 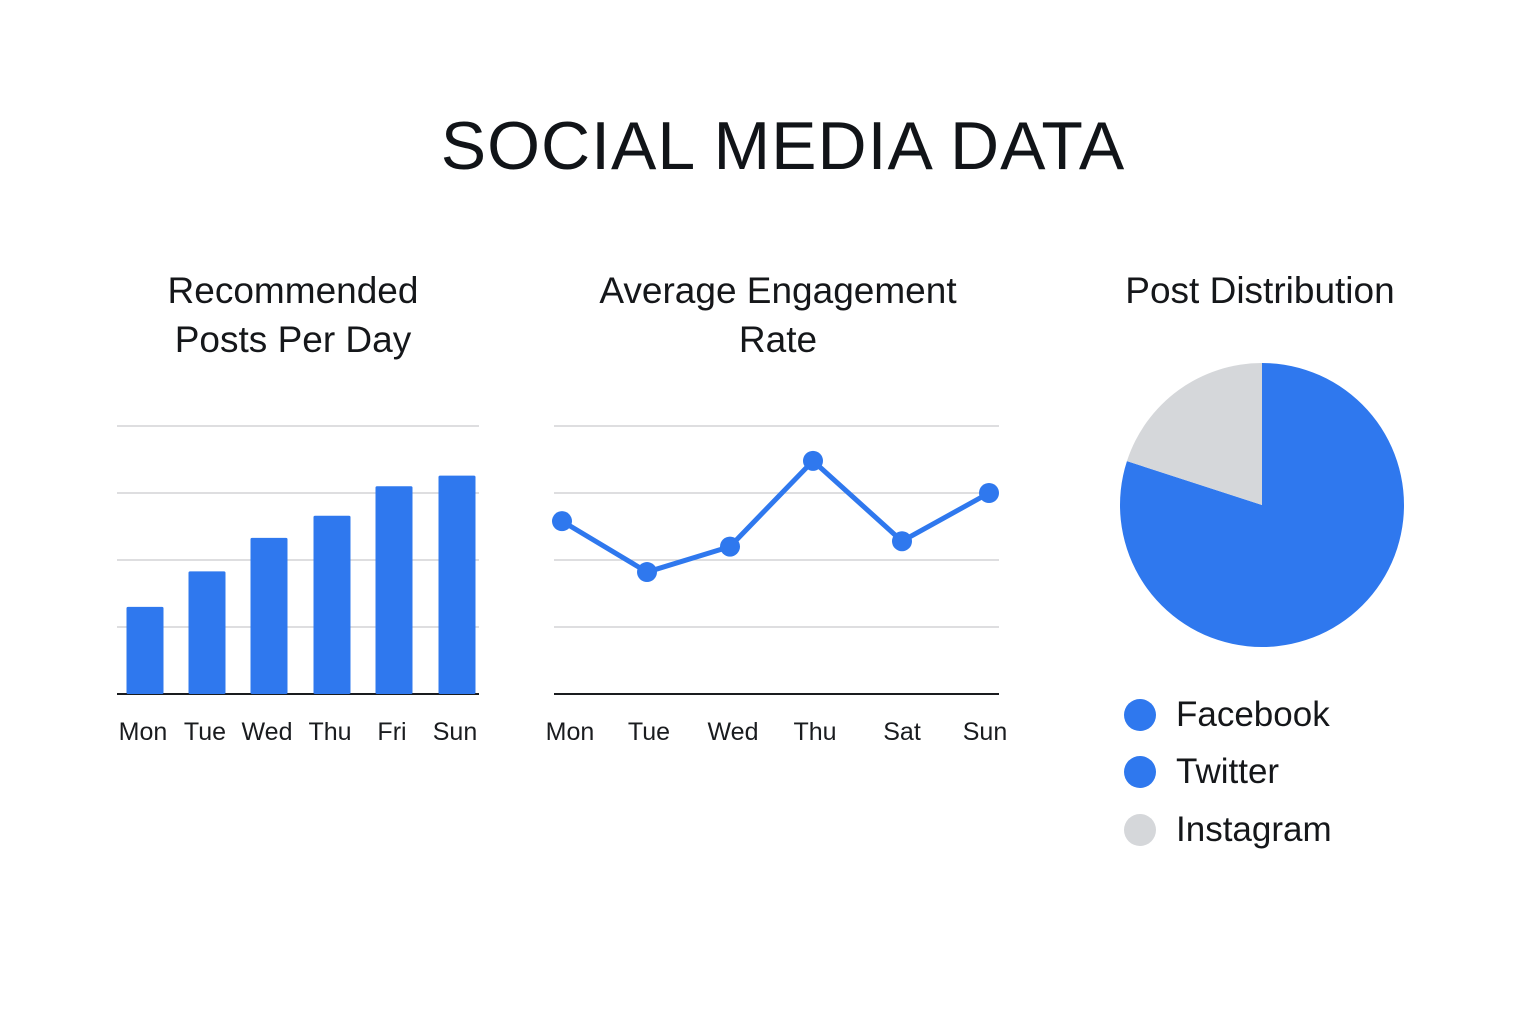 I want to click on bar-mon, so click(x=145, y=650).